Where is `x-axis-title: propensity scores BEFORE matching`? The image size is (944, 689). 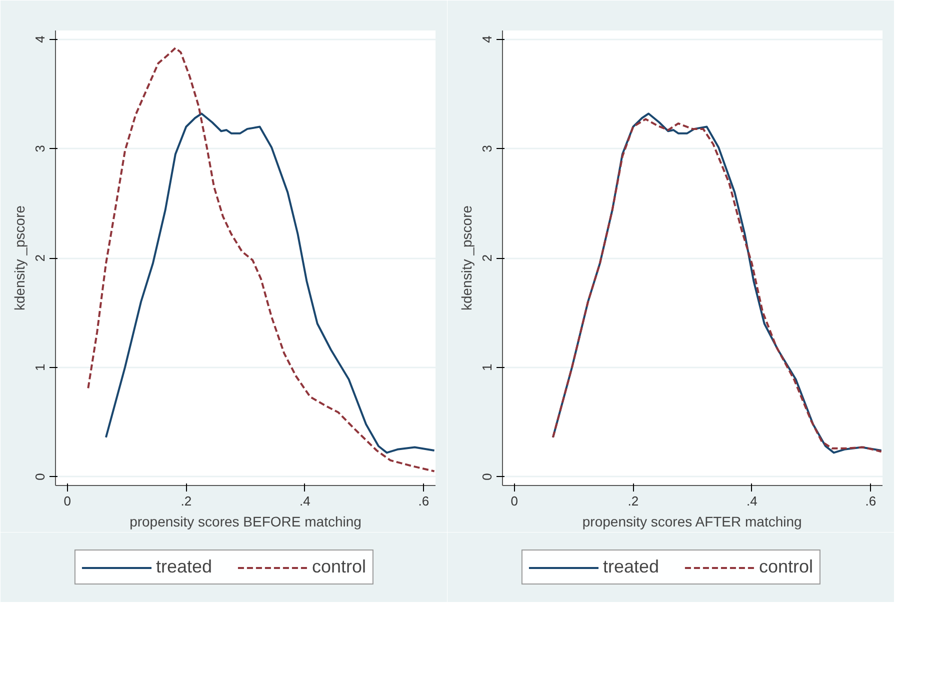 x-axis-title: propensity scores BEFORE matching is located at coordinates (246, 522).